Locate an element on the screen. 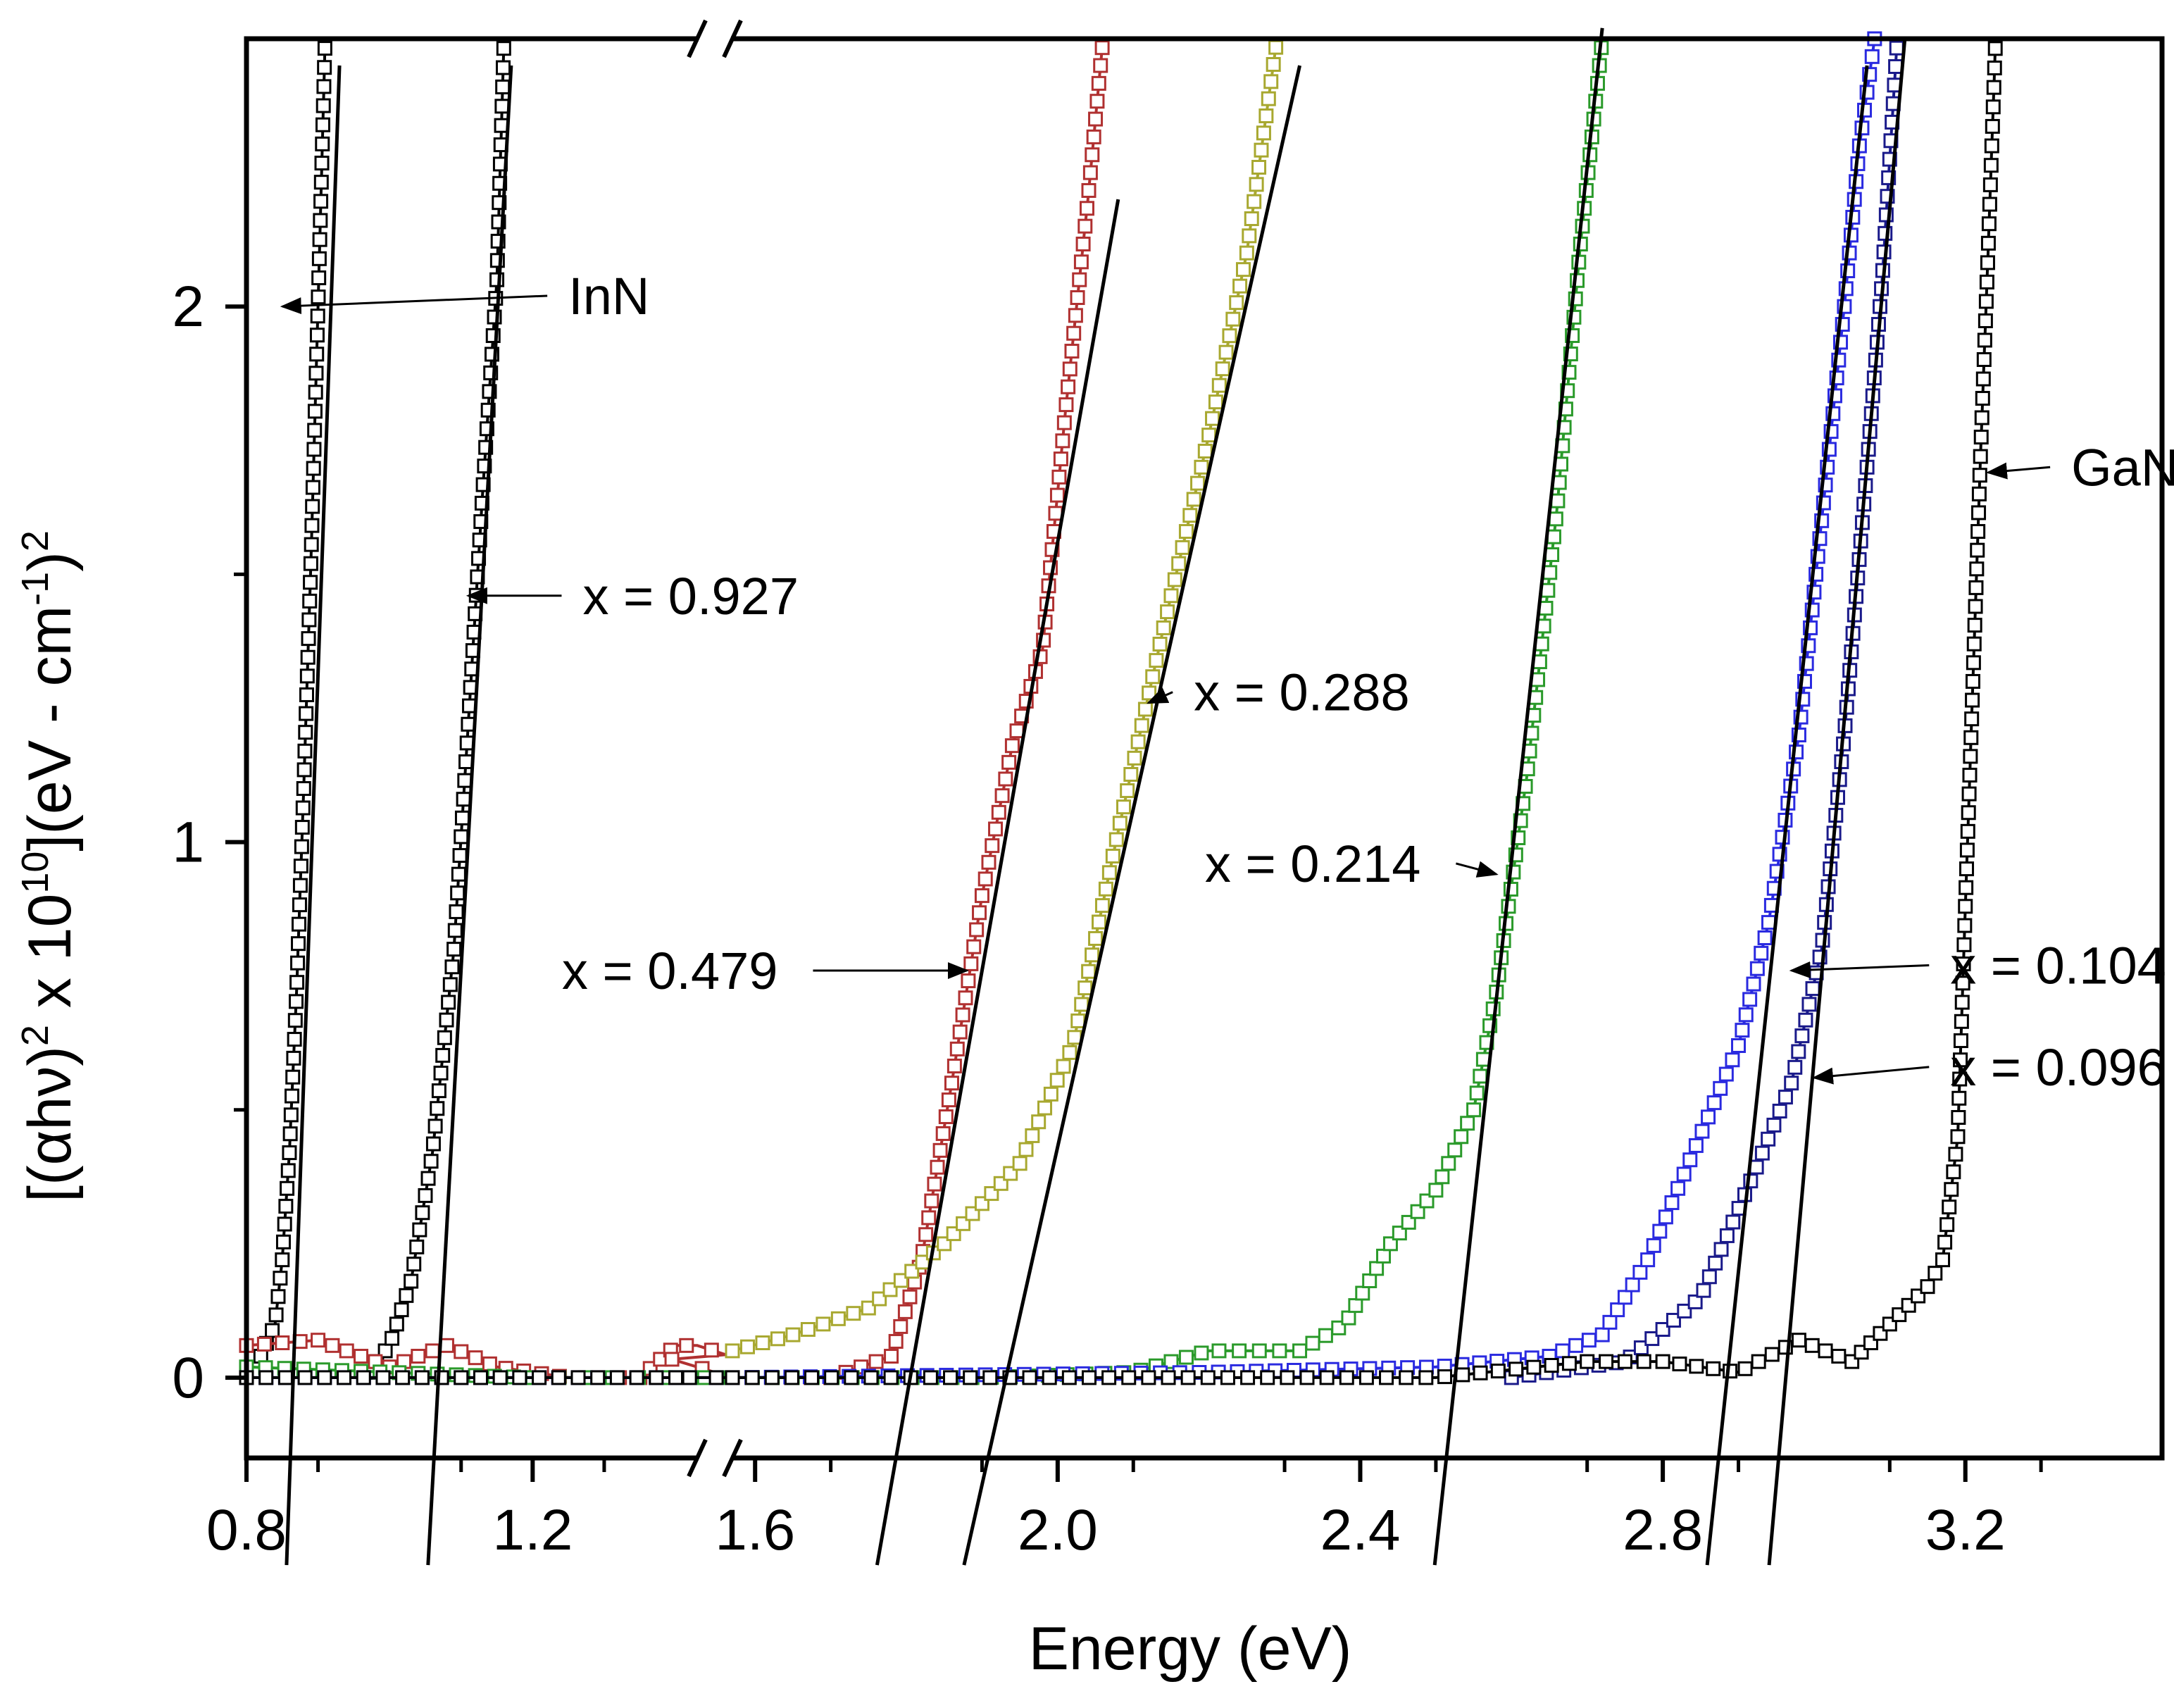  series-line is located at coordinates (437, 705).